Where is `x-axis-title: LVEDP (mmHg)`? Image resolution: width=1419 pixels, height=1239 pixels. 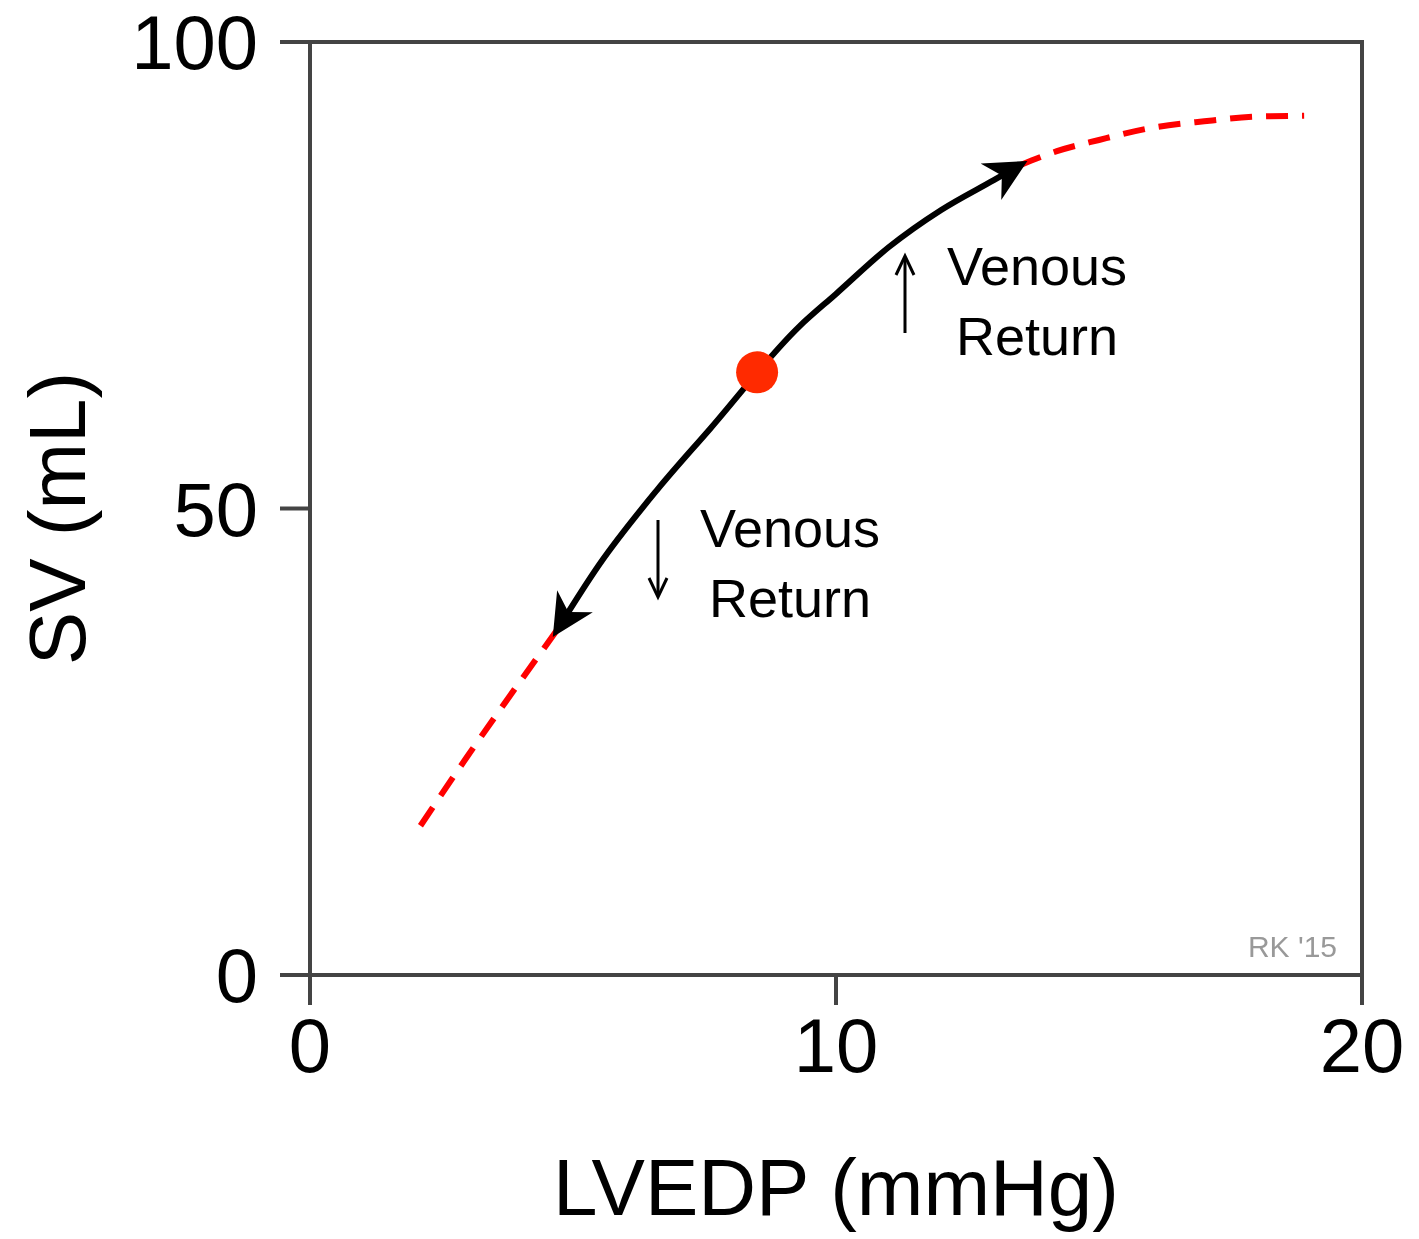 x-axis-title: LVEDP (mmHg) is located at coordinates (836, 1187).